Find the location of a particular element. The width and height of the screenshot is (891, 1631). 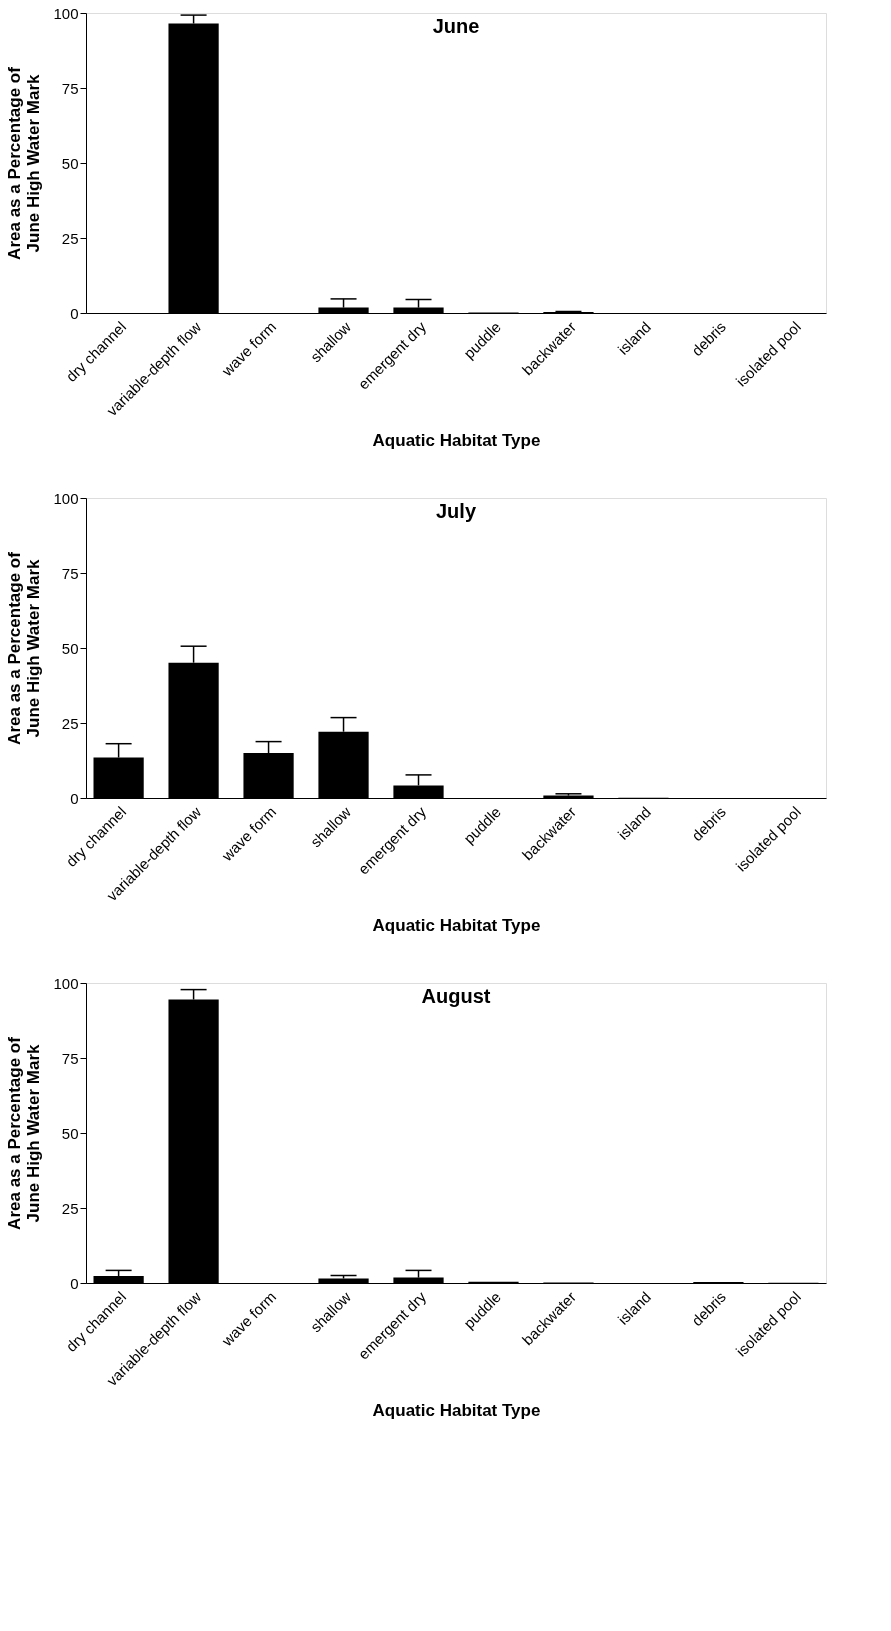

chart-title: July is located at coordinates (456, 511).